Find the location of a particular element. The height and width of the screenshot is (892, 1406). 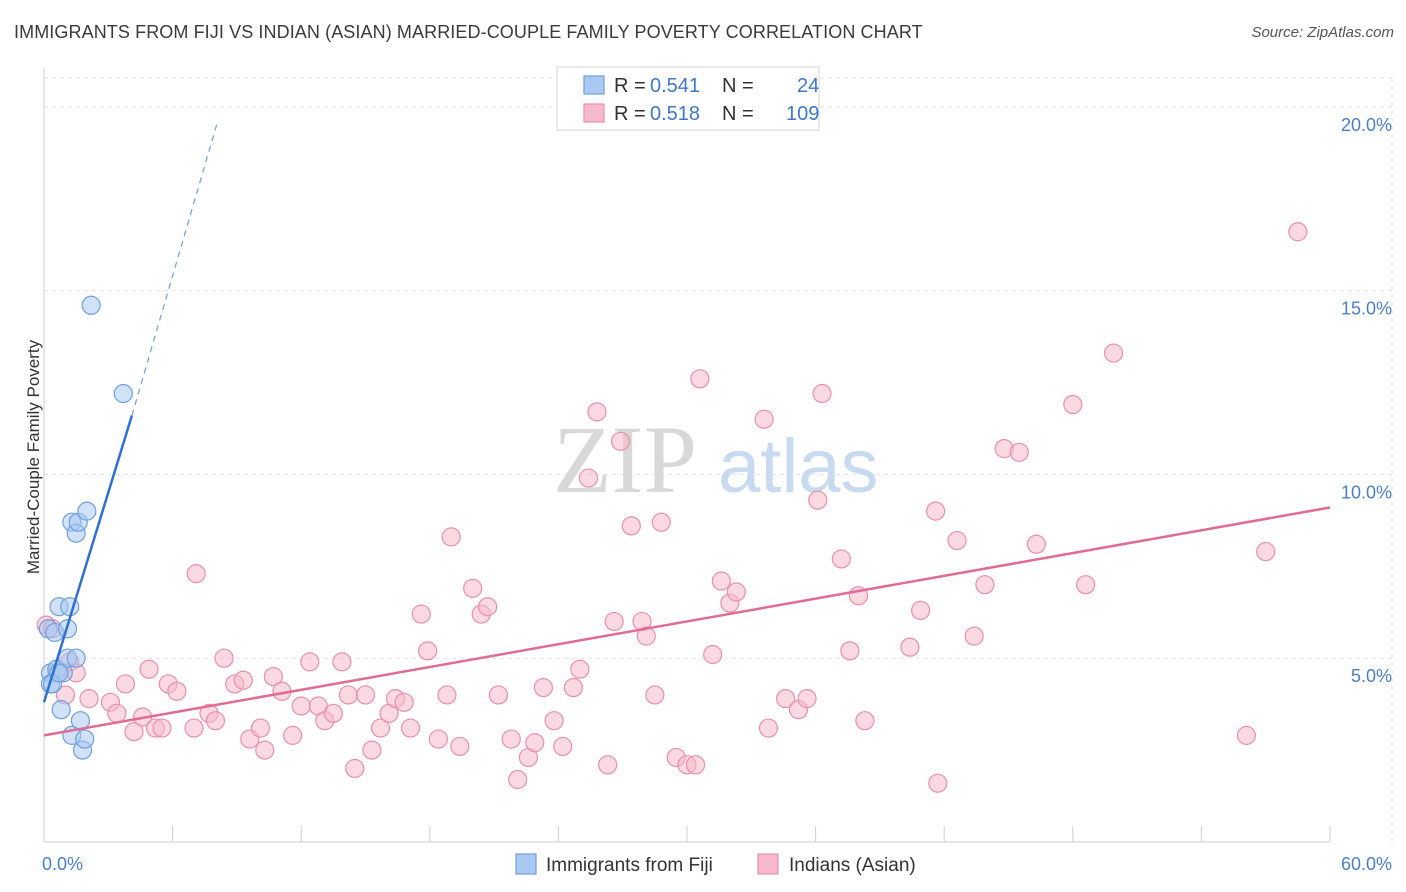

legend-r-label-indian: R = is located at coordinates (630, 114).